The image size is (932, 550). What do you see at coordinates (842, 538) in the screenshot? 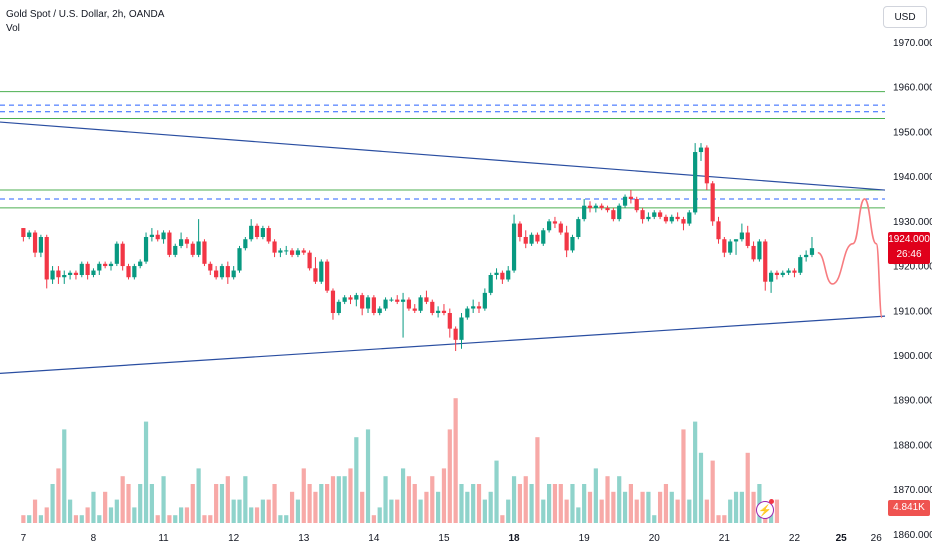
I see `time-tick-label: 25` at bounding box center [842, 538].